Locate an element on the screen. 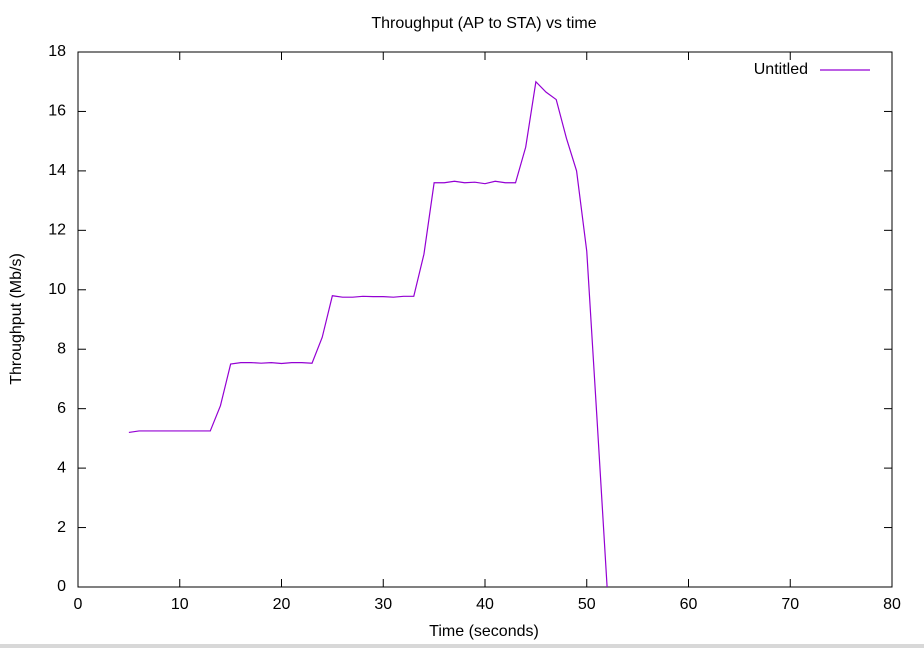  y-tick-label: 2 is located at coordinates (61, 527).